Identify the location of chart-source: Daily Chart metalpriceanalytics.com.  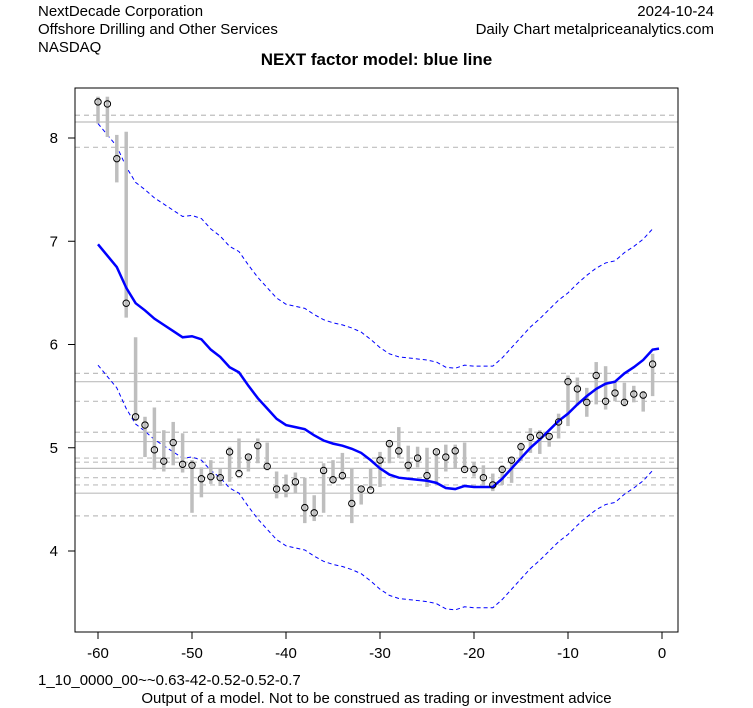
(594, 29).